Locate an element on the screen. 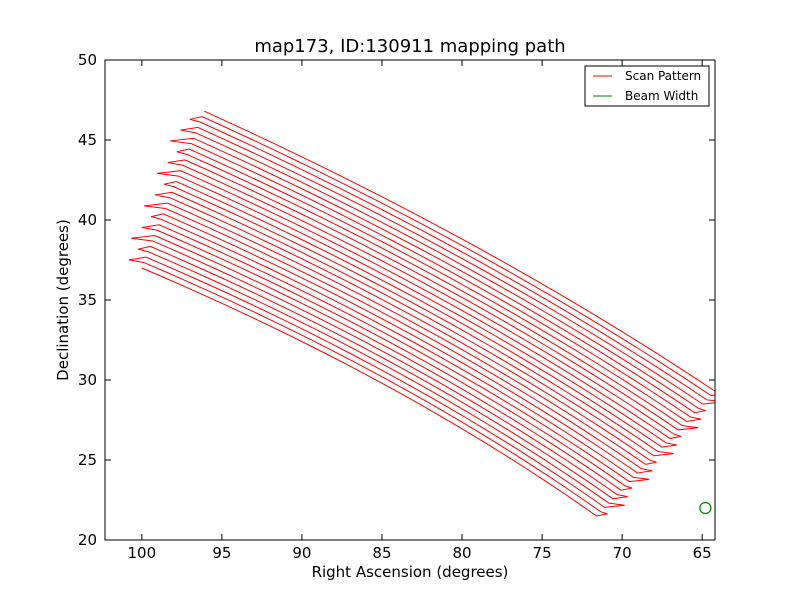 This screenshot has height=600, width=800. y-axis-label: Declination (degrees) is located at coordinates (63, 300).